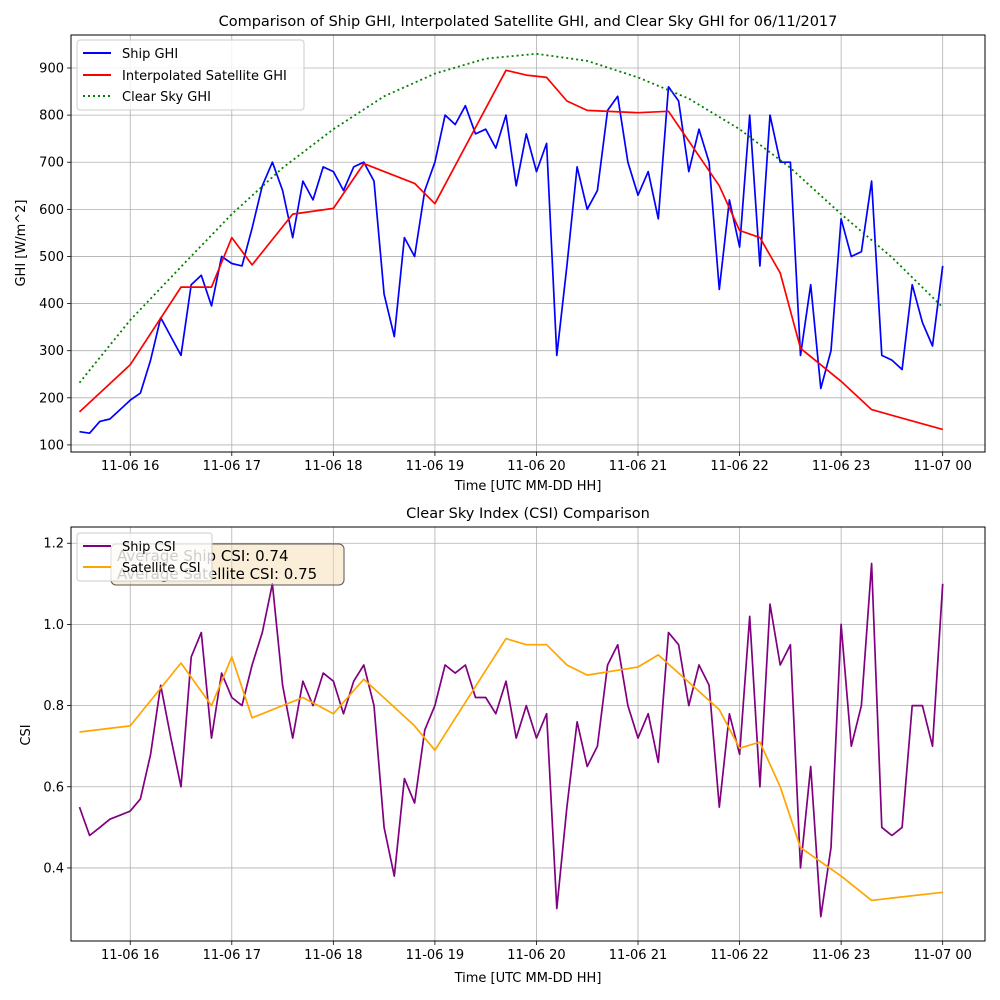 The image size is (1000, 1000). Describe the element at coordinates (528, 514) in the screenshot. I see `csi-chart-title: Clear Sky Index (CSI) Comparison` at that location.